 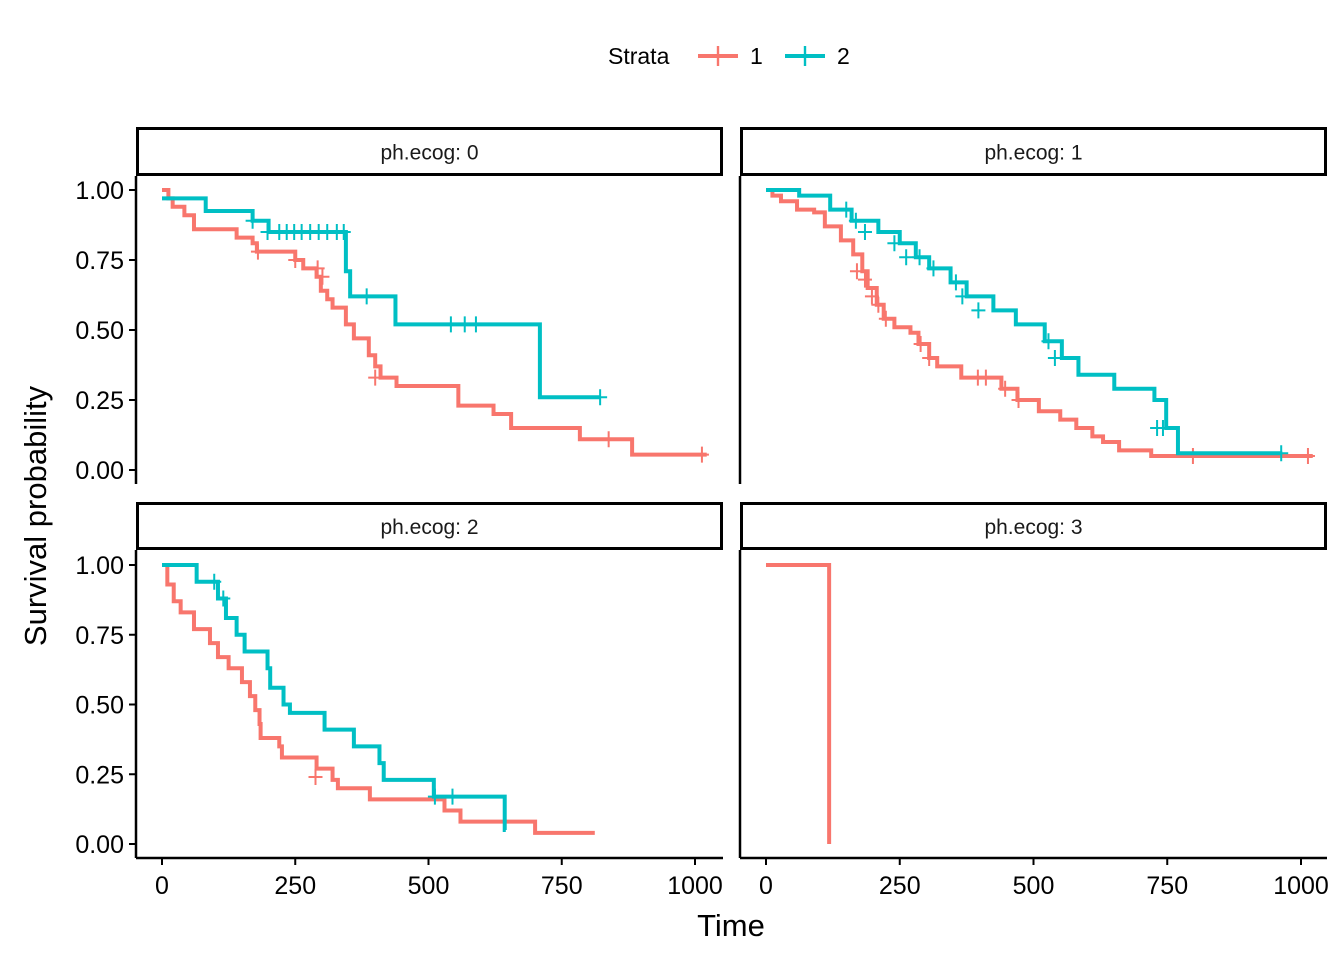 I want to click on x-axis-title: Time, so click(x=731, y=925).